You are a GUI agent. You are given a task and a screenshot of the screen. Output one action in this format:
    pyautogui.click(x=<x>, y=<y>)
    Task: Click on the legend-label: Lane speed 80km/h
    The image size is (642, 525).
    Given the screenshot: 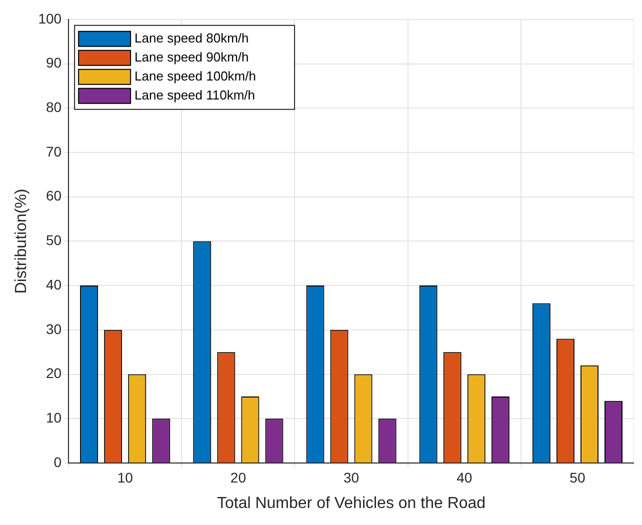 What is the action you would take?
    pyautogui.click(x=191, y=38)
    